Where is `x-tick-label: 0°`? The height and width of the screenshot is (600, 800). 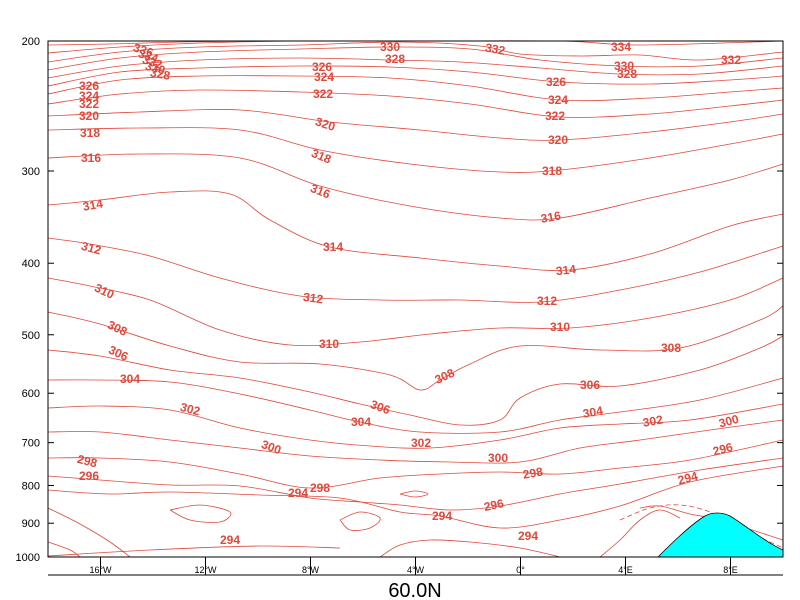 x-tick-label: 0° is located at coordinates (520, 570).